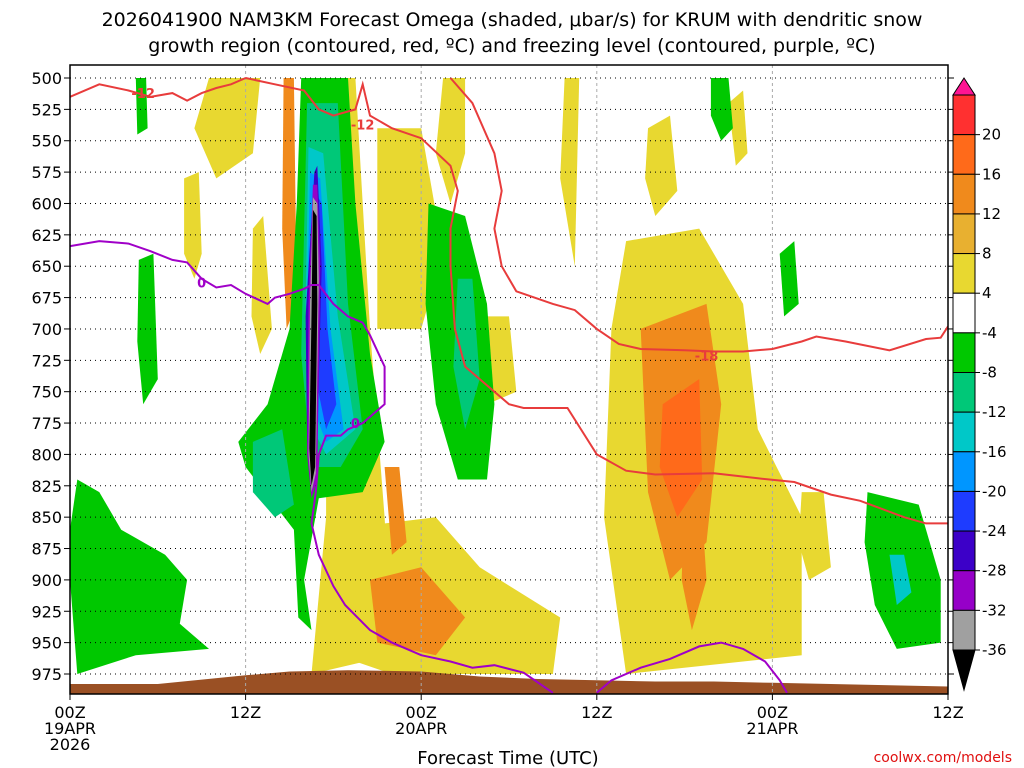 This screenshot has width=1024, height=768. I want to click on x-tick-label-3-1: 12Z, so click(596, 712).